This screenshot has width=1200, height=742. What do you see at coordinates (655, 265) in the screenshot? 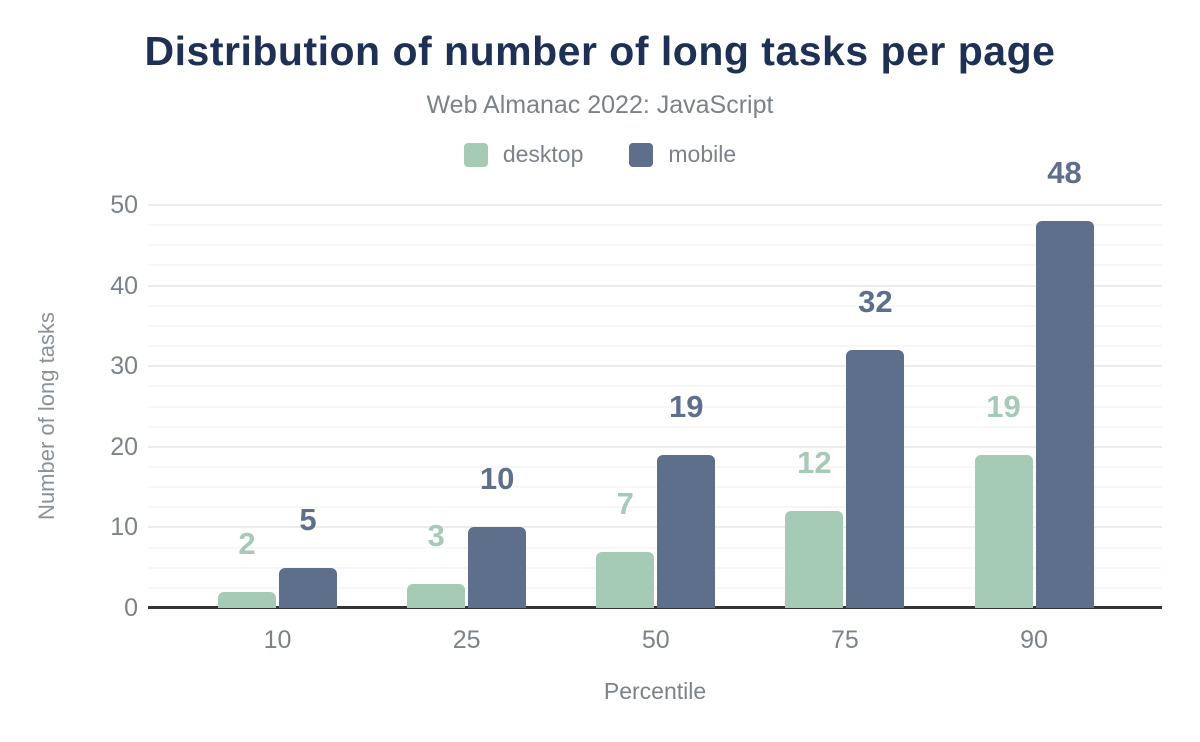
I see `gridline-minor-42.5` at bounding box center [655, 265].